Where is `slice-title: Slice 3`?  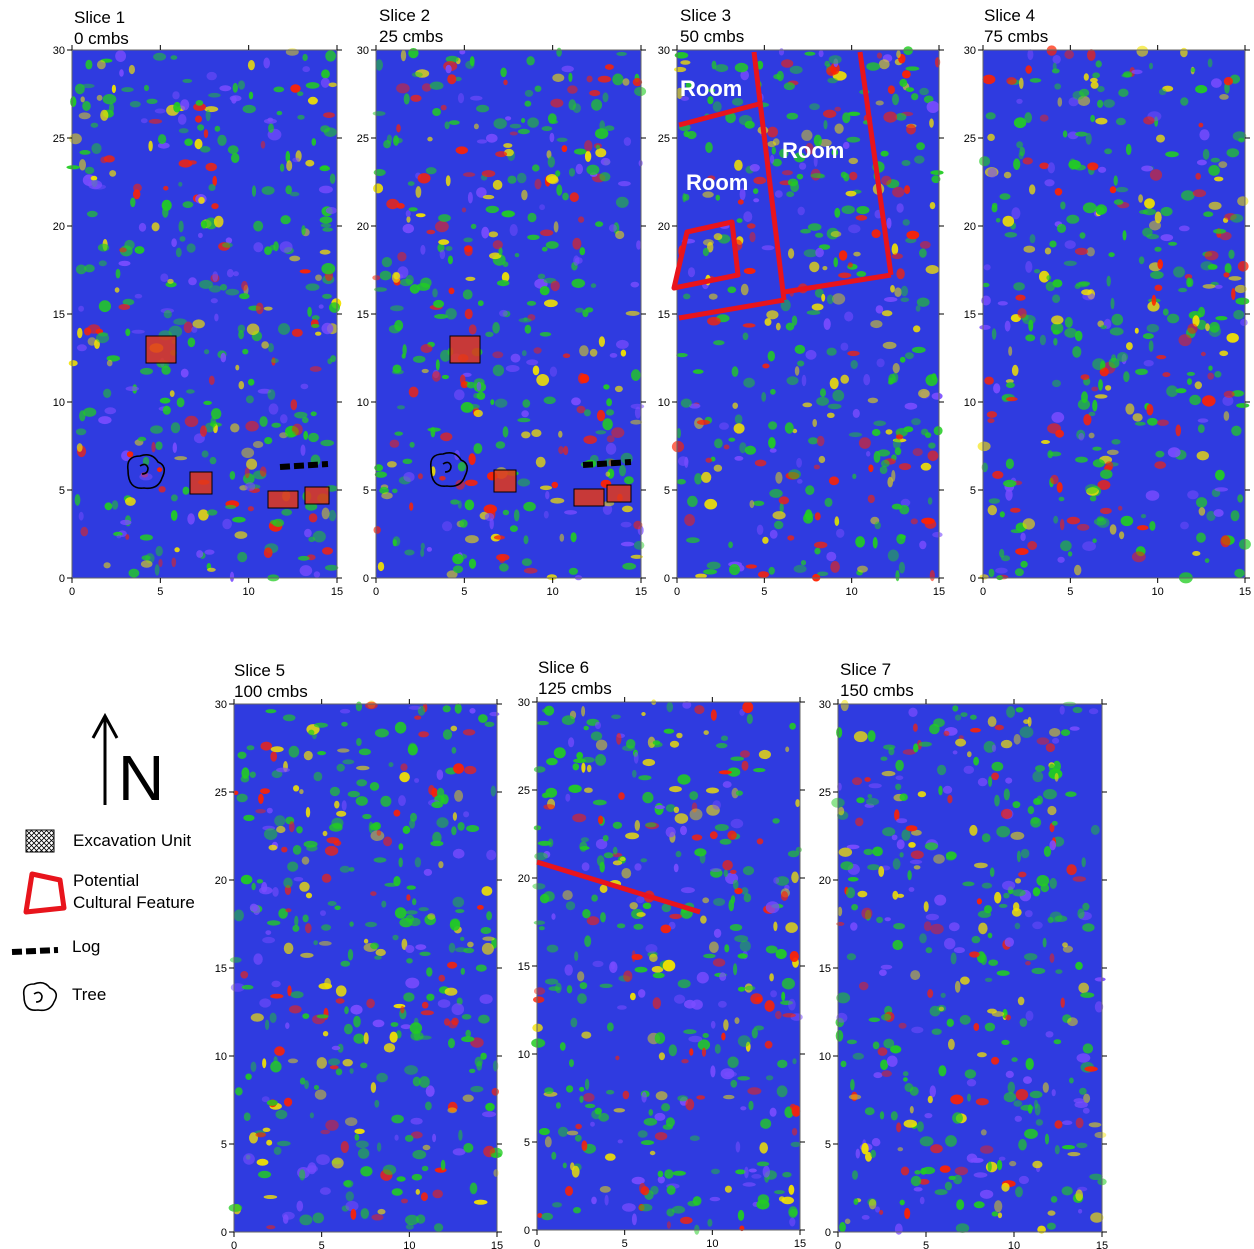 slice-title: Slice 3 is located at coordinates (706, 15).